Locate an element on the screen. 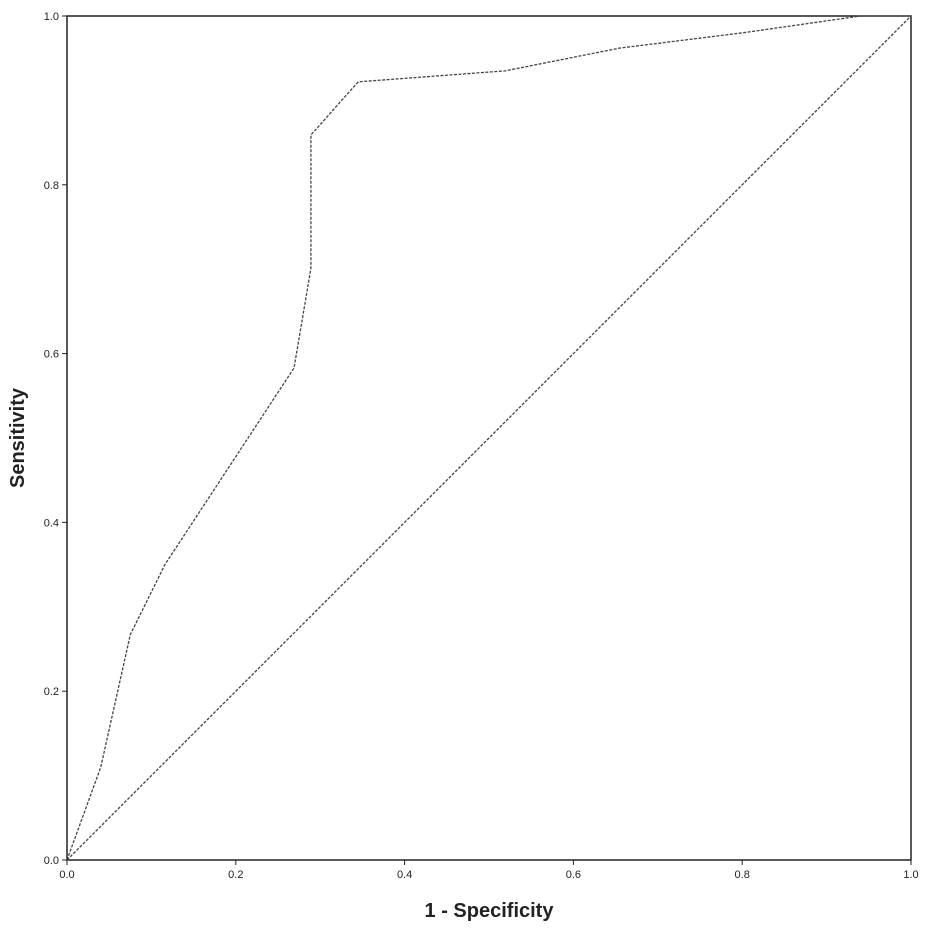  y-axis-label: Sensitivity is located at coordinates (18, 437).